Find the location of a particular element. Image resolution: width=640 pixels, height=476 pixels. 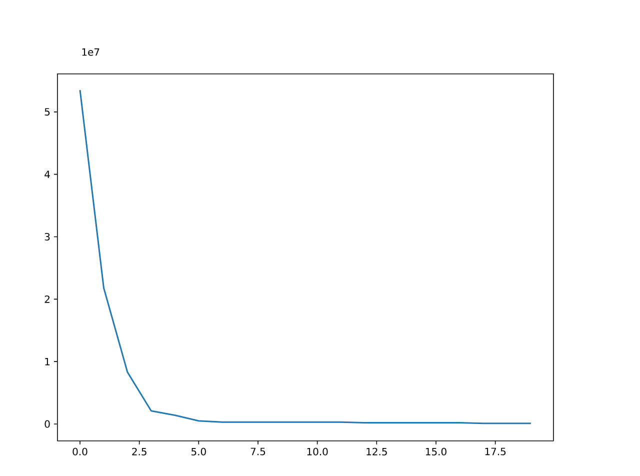

x-tick-label: 15.0 is located at coordinates (436, 452).